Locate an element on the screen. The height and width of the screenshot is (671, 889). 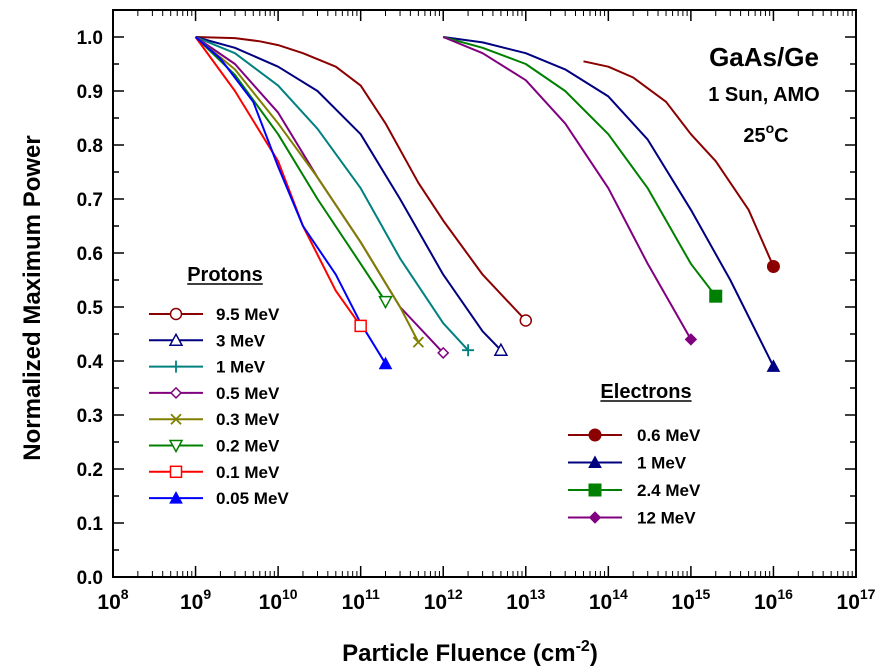
x-tick-label: 10¹³ is located at coordinates (525, 600).